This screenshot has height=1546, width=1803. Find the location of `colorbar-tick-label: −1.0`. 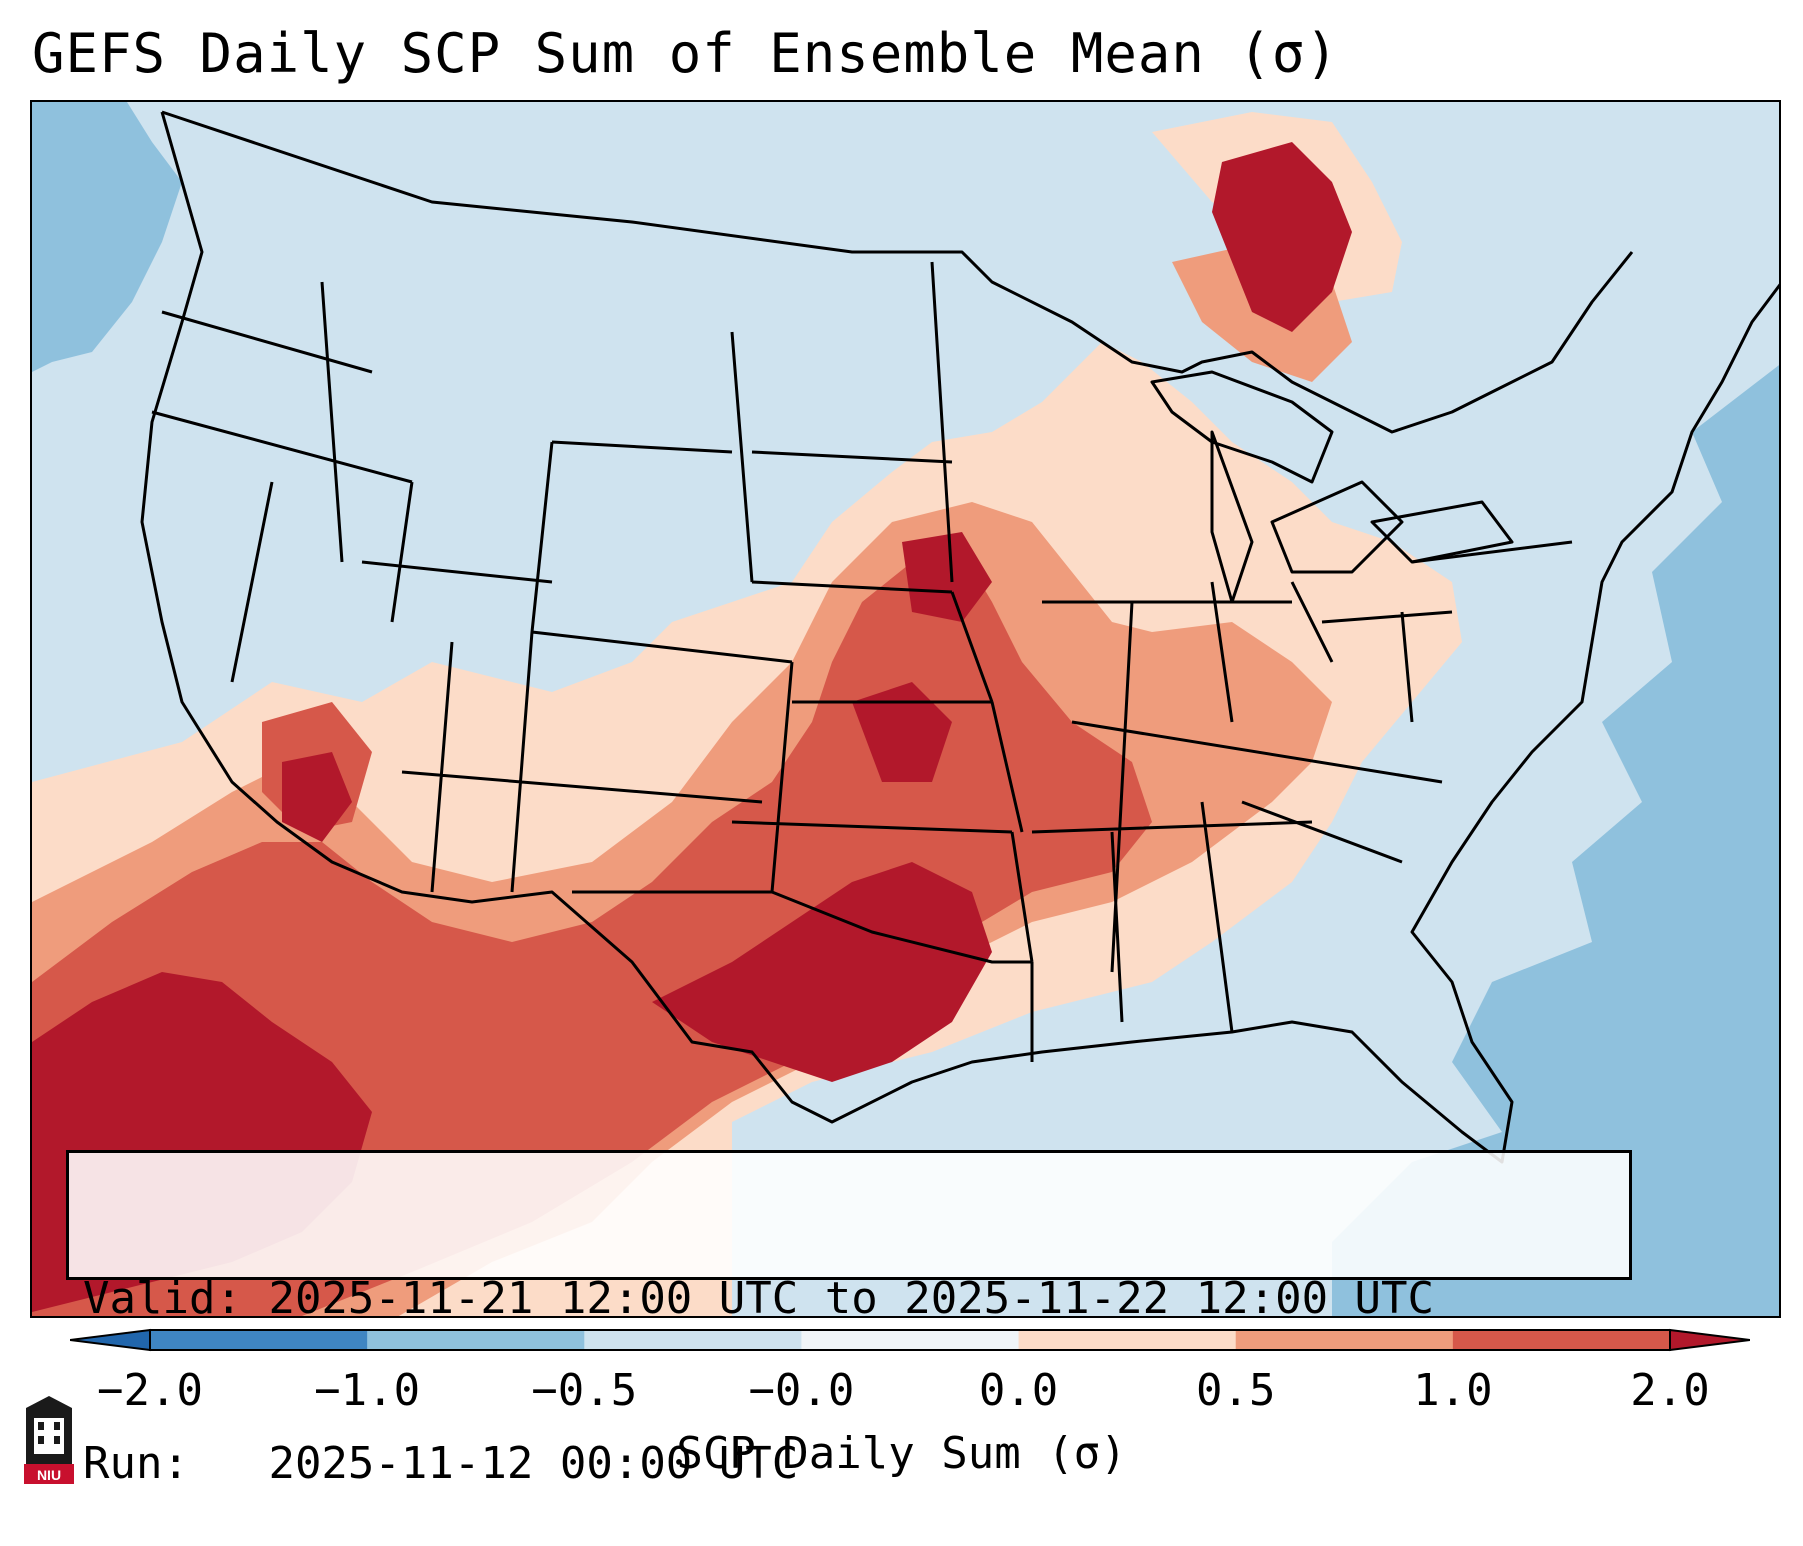

colorbar-tick-label: −1.0 is located at coordinates (367, 1390).